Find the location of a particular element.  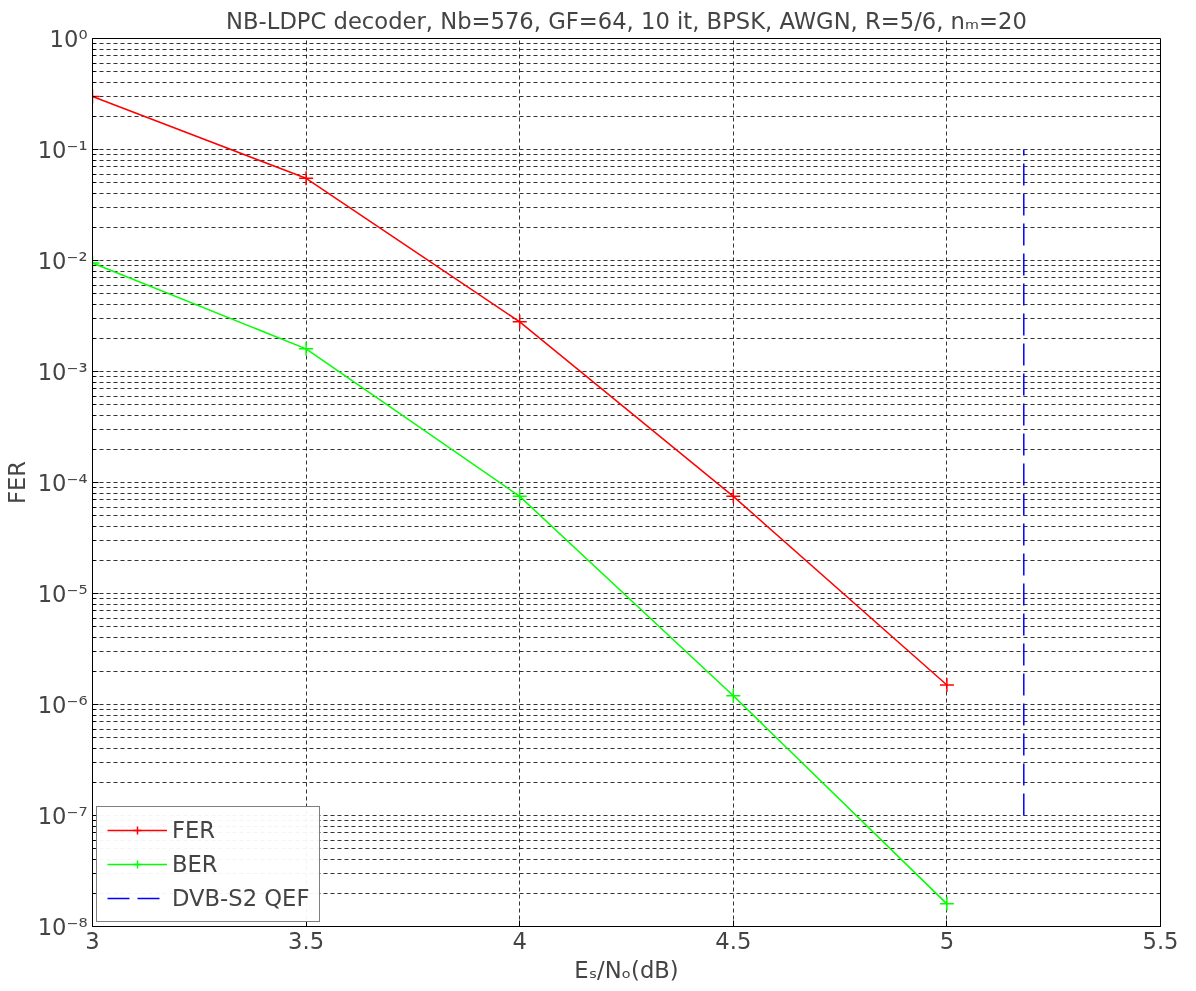

y-tick-label: 10⁻¹ is located at coordinates (62, 149).